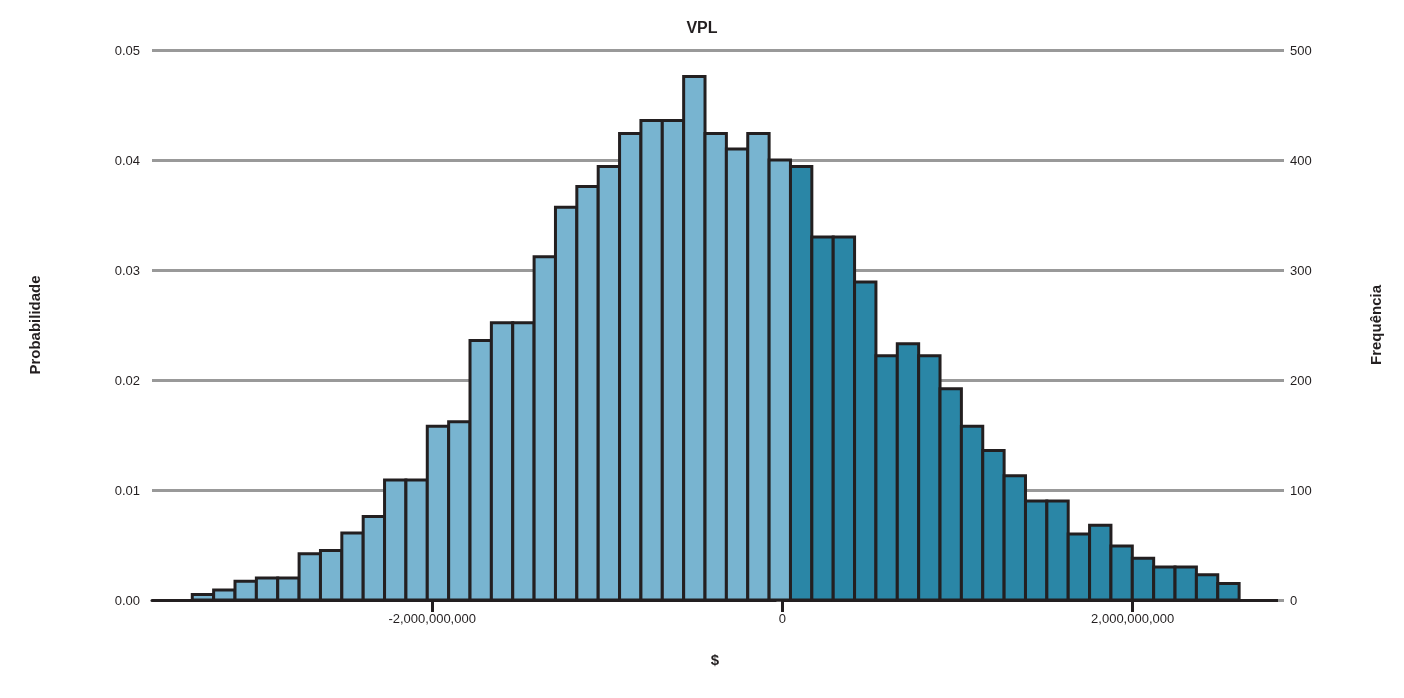 This screenshot has height=698, width=1404. Describe the element at coordinates (702, 27) in the screenshot. I see `chart-title: VPL` at that location.